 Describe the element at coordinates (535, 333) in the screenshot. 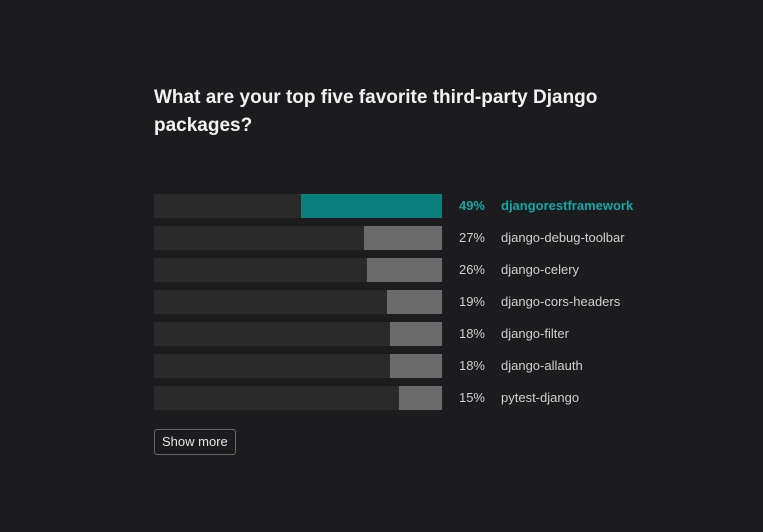

I see `bar-category-label: django-filter` at that location.